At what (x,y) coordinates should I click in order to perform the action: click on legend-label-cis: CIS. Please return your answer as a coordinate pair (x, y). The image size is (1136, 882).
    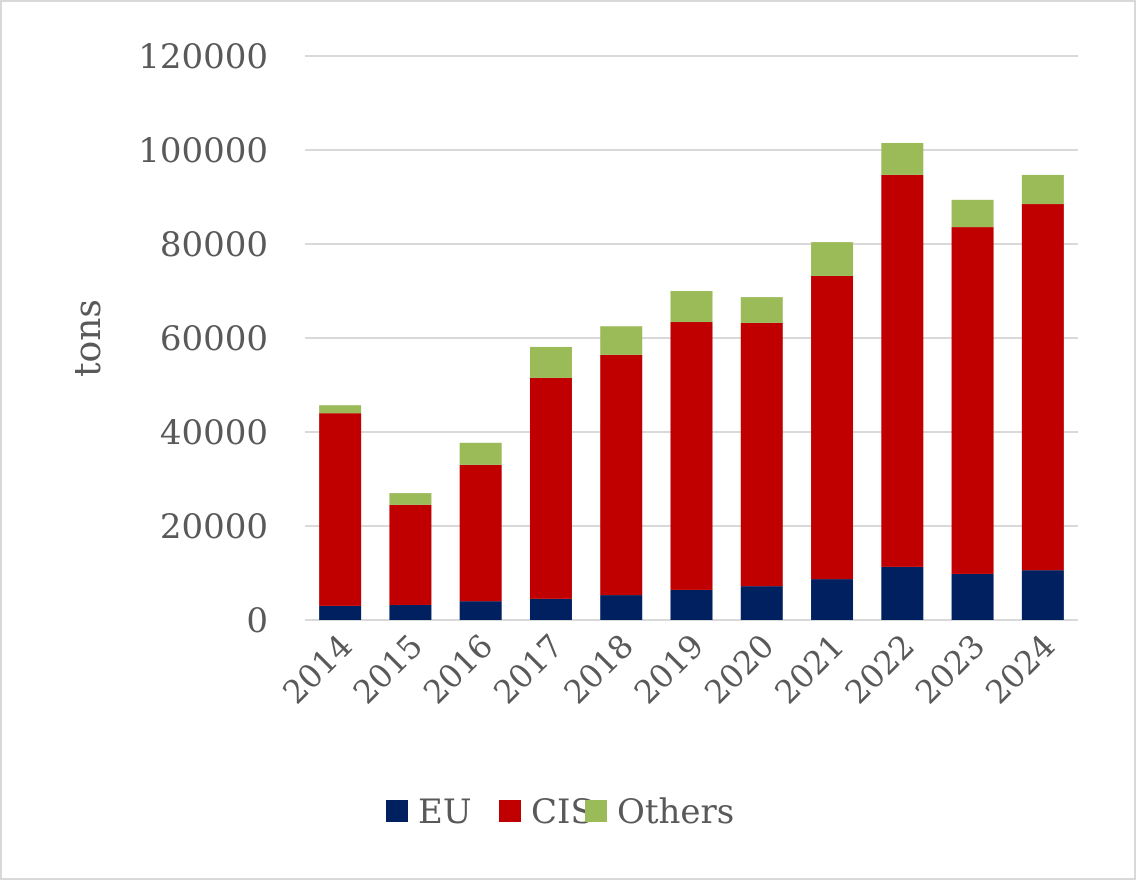
    Looking at the image, I should click on (562, 812).